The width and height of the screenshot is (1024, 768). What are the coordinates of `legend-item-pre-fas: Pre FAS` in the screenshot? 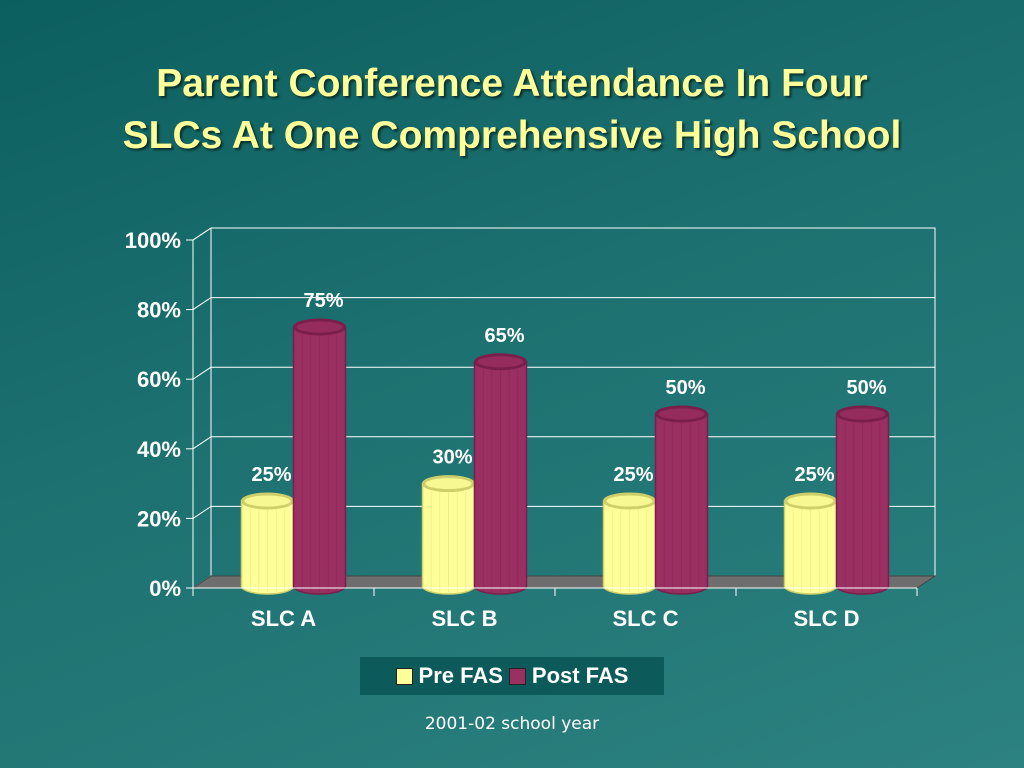 It's located at (449, 676).